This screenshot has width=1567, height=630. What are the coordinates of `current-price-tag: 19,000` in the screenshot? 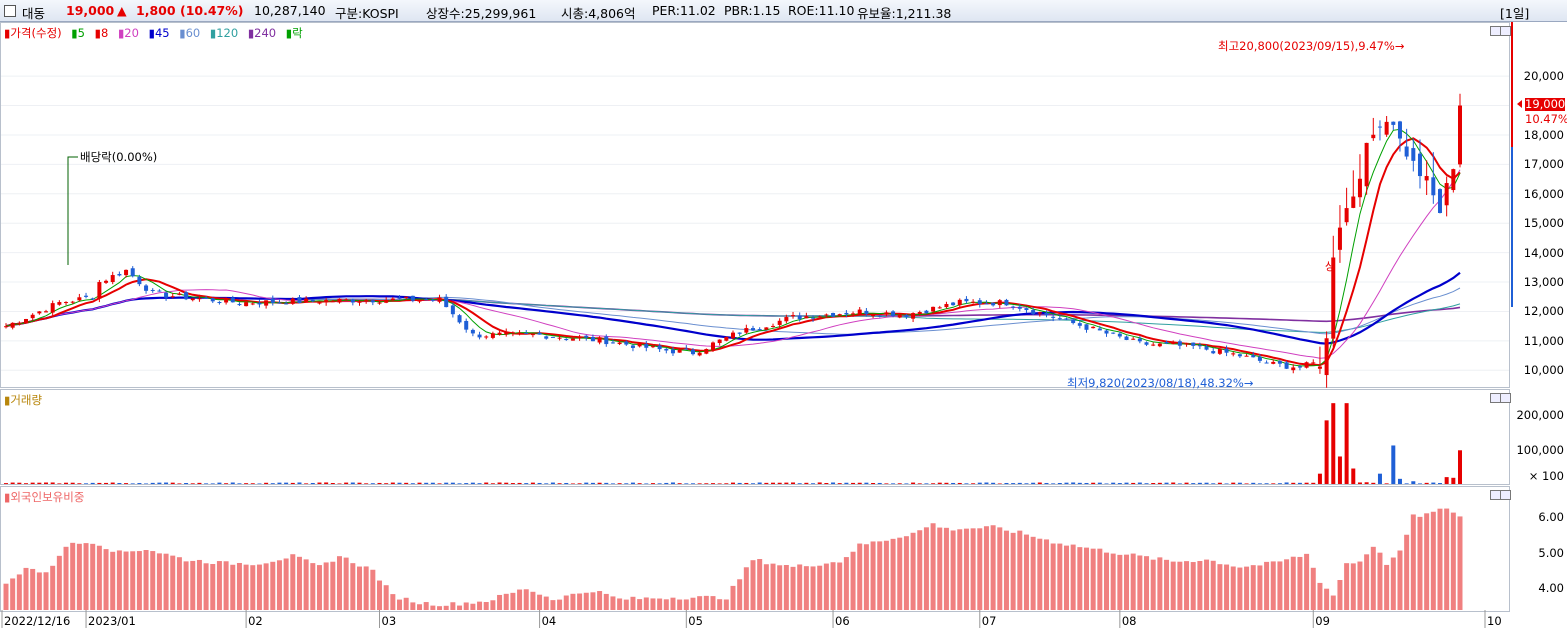 It's located at (1545, 104).